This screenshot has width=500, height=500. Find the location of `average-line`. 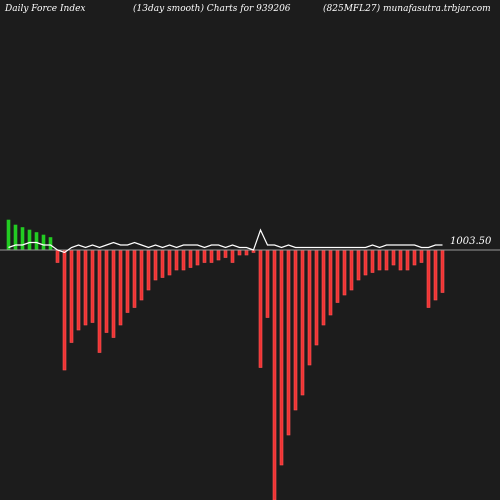

average-line is located at coordinates (225, 241).